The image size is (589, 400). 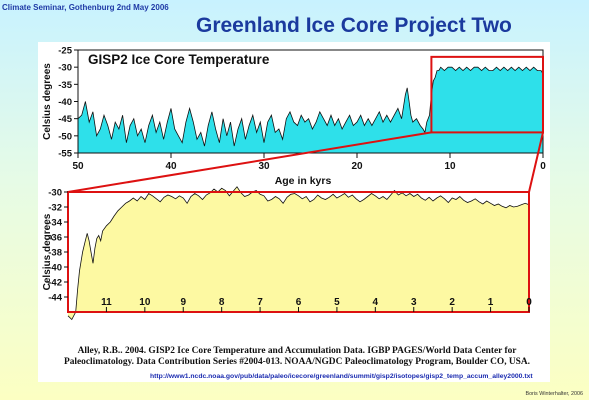 What do you see at coordinates (55, 298) in the screenshot?
I see `zoom-y-tick-label: -44` at bounding box center [55, 298].